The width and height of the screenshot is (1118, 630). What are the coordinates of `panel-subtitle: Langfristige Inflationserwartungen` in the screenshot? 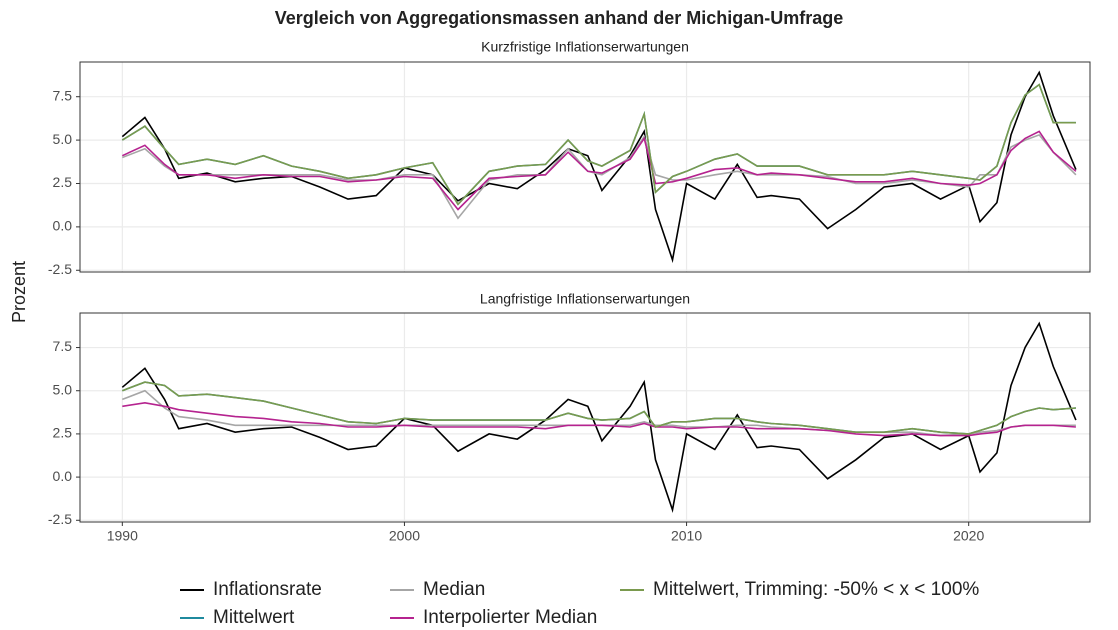 It's located at (585, 299).